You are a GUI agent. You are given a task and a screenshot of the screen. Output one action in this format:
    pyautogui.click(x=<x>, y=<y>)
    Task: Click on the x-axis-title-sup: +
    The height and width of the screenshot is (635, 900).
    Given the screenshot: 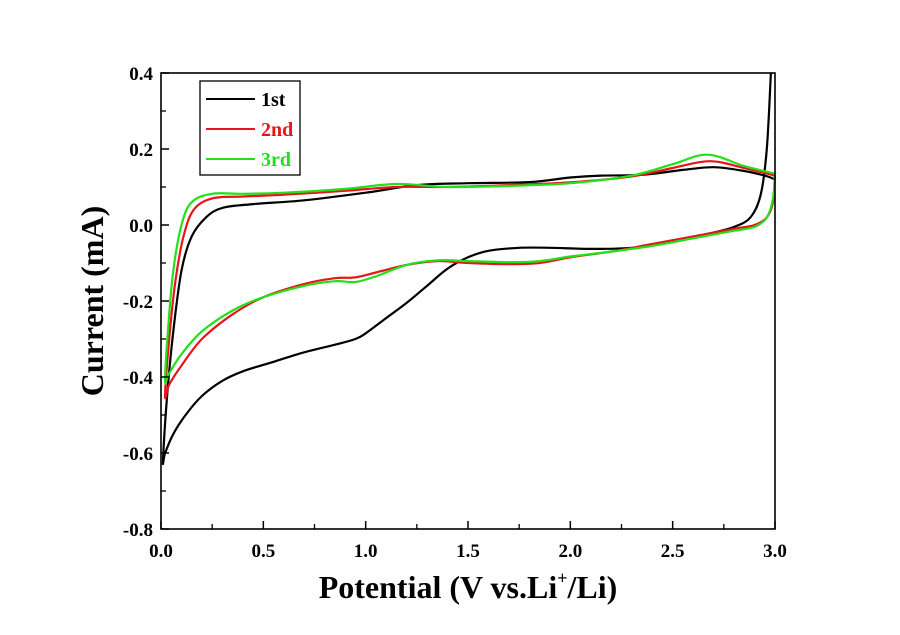 What is the action you would take?
    pyautogui.click(x=562, y=578)
    